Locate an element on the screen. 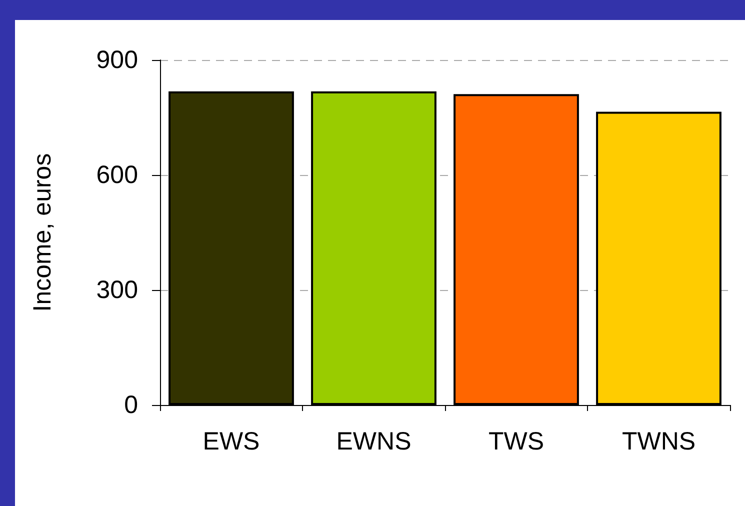 The width and height of the screenshot is (745, 506). y-tick-label: 0 is located at coordinates (131, 405).